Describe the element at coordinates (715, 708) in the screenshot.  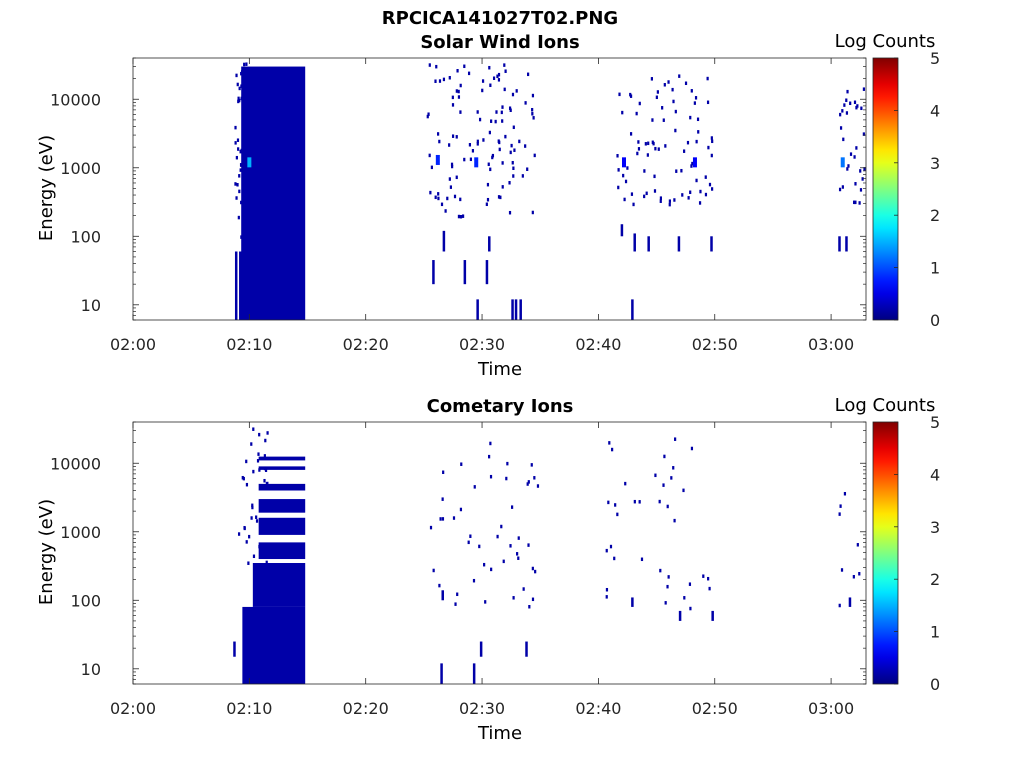
I see `x-tick-label: 02:50` at that location.